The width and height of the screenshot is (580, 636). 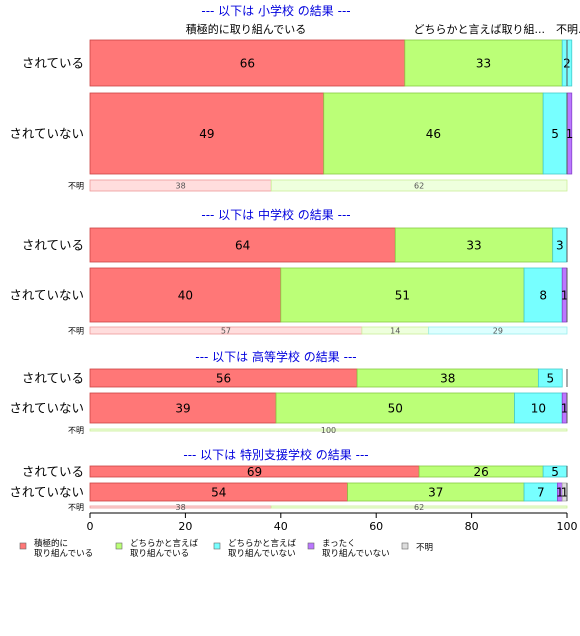 I want to click on data-label: 57, so click(x=226, y=331).